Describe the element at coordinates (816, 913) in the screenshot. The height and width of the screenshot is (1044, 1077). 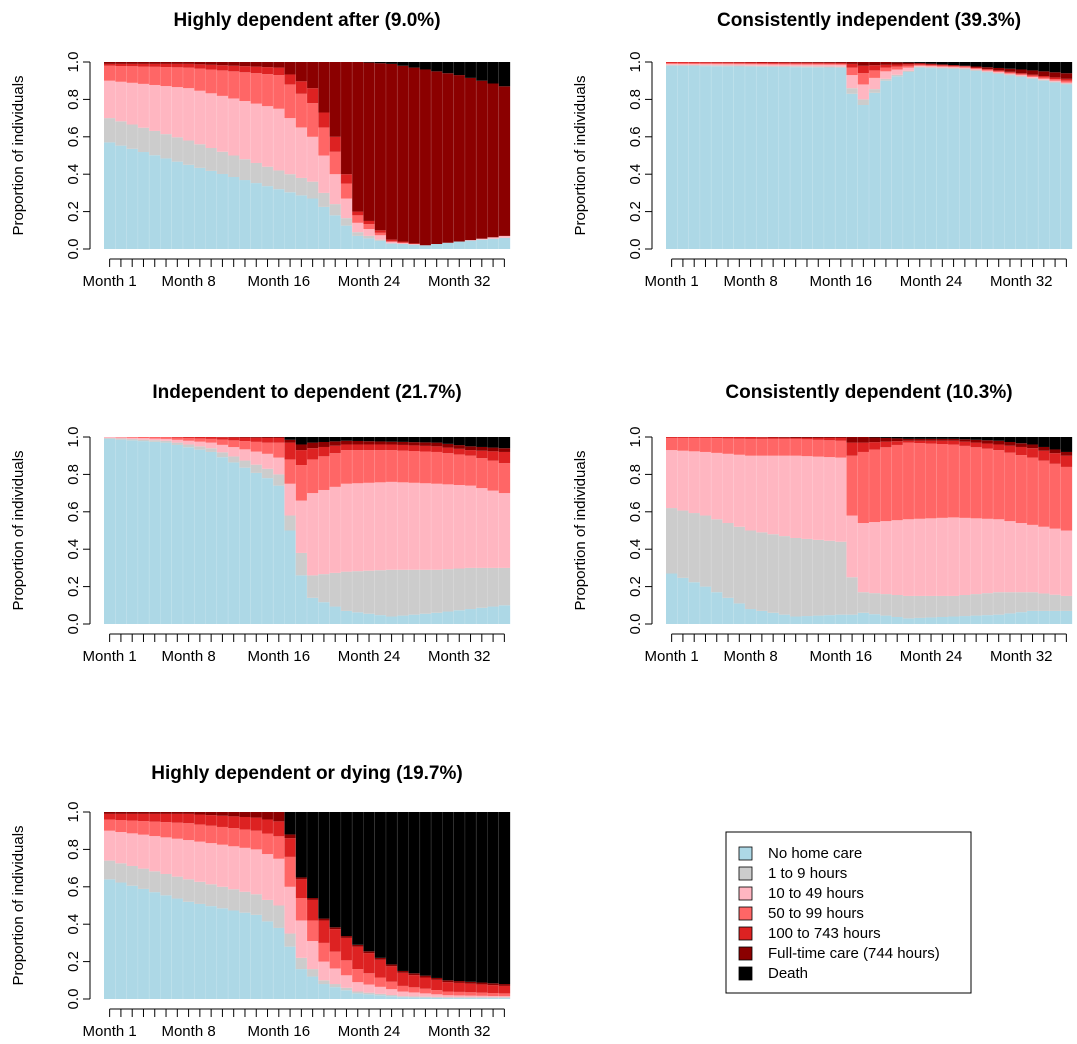
I see `legend-label: 50 to 99 hours` at that location.